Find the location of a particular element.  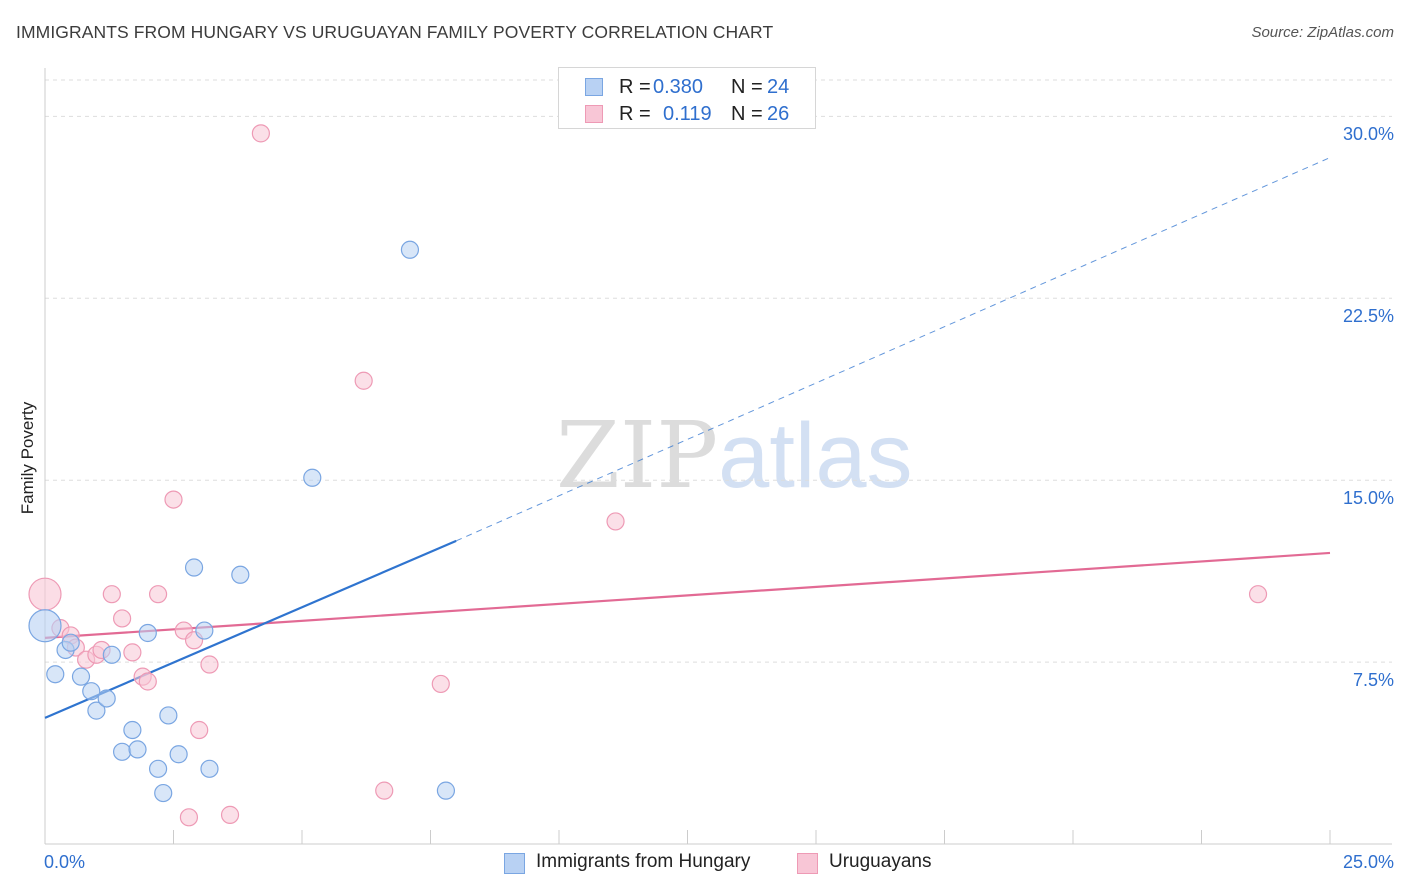

x-tick-label-max: 25.0% is located at coordinates (1368, 862).